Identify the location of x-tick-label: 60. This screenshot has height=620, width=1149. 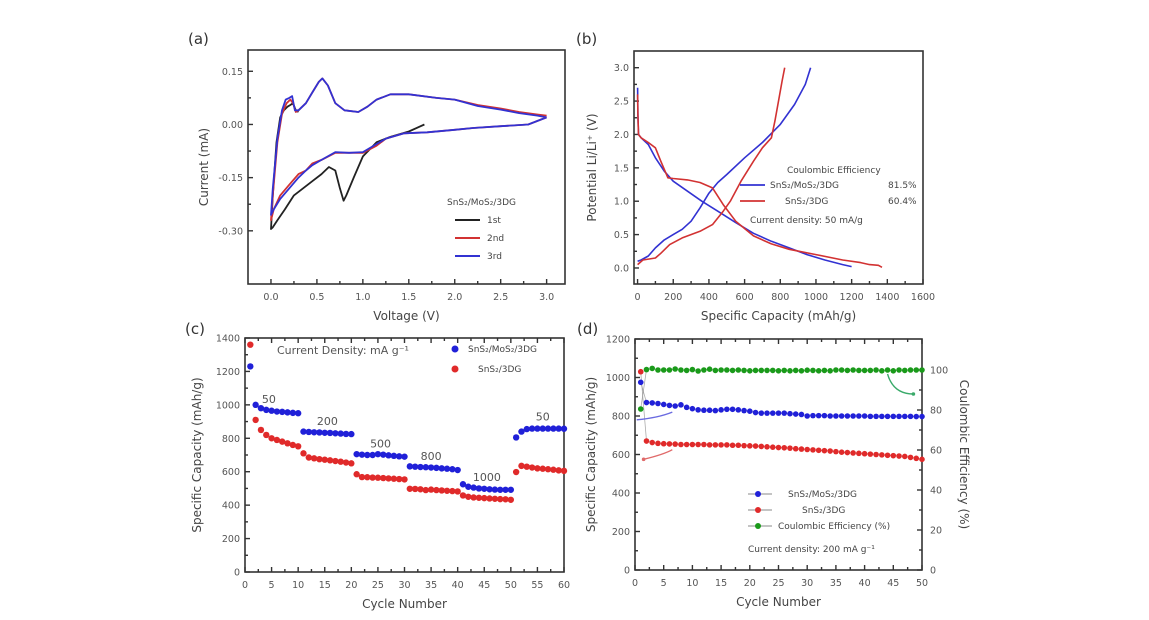
(564, 585).